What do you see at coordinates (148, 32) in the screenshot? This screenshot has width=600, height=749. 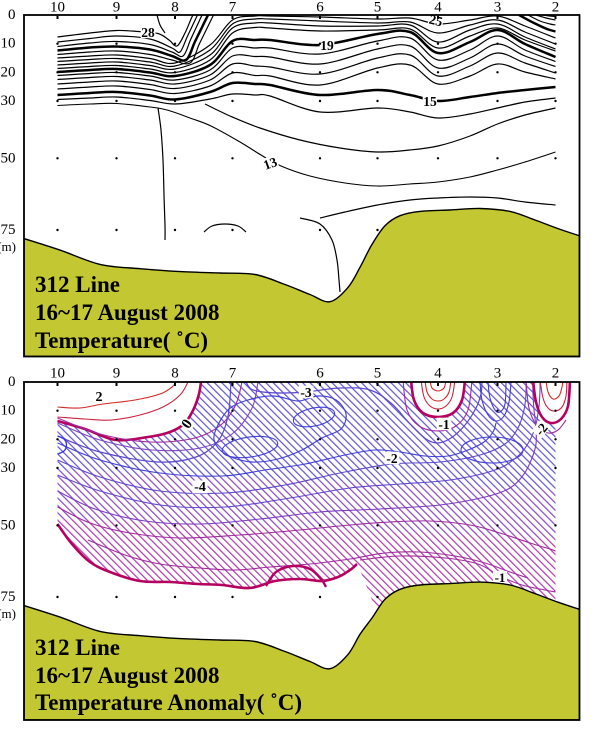 I see `svg-text: 28` at bounding box center [148, 32].